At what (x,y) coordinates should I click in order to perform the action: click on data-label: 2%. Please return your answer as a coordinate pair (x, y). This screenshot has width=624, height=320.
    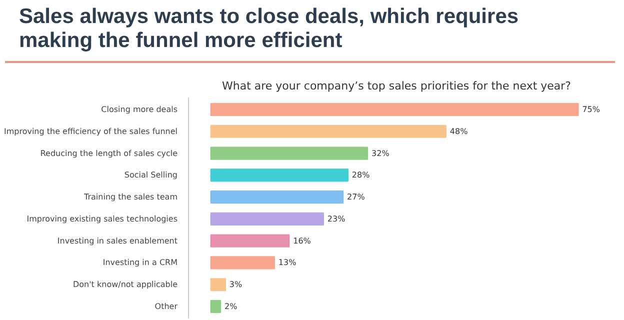
    Looking at the image, I should click on (231, 306).